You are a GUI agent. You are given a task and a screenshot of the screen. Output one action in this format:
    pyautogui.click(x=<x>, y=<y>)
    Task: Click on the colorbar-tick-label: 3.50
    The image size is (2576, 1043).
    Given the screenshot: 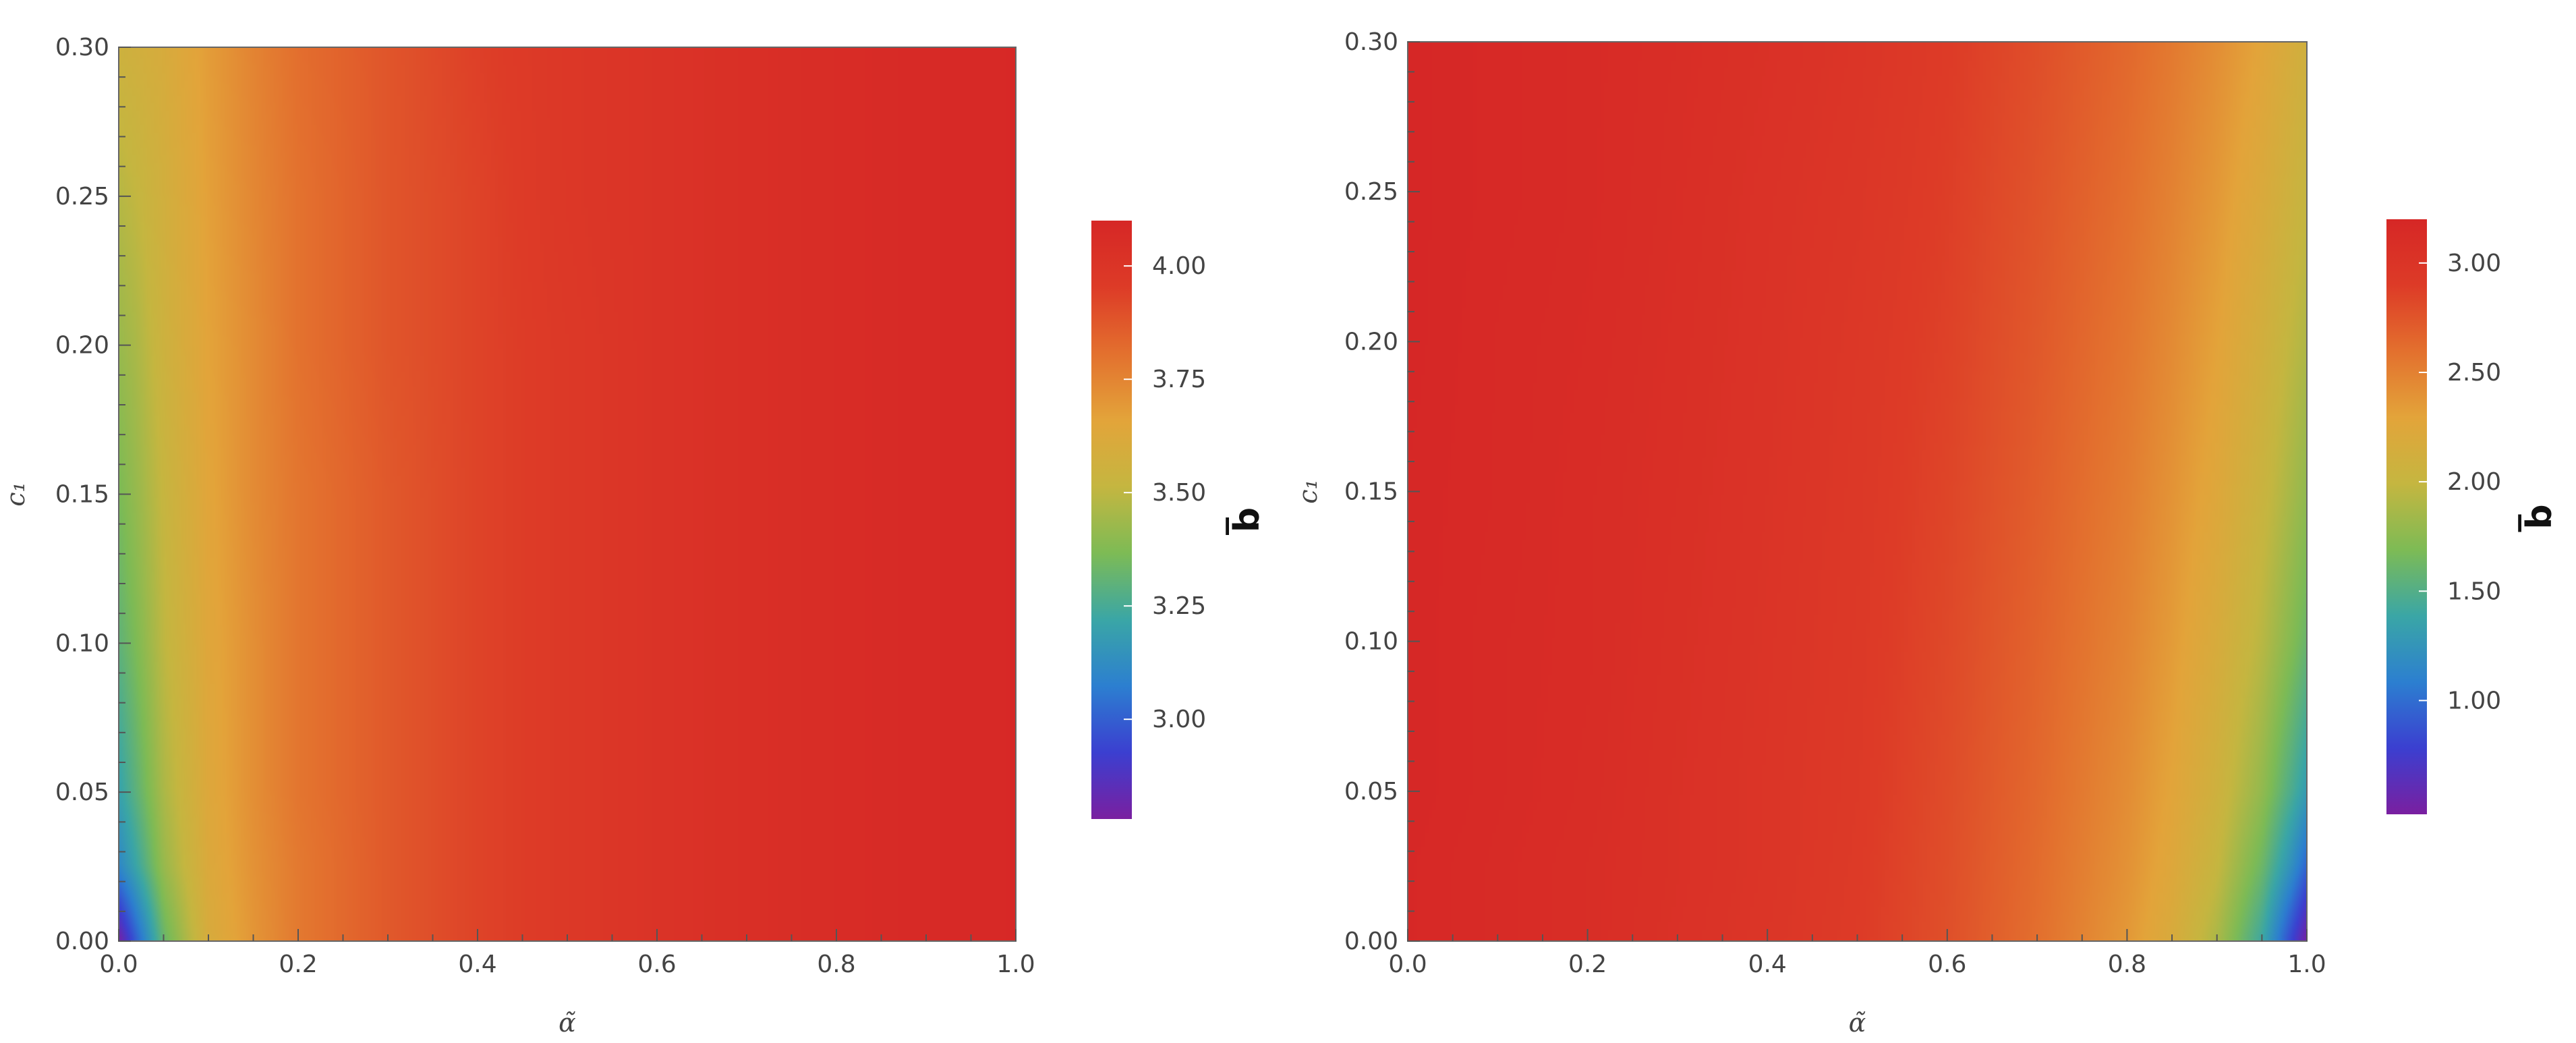 What is the action you would take?
    pyautogui.click(x=1179, y=493)
    